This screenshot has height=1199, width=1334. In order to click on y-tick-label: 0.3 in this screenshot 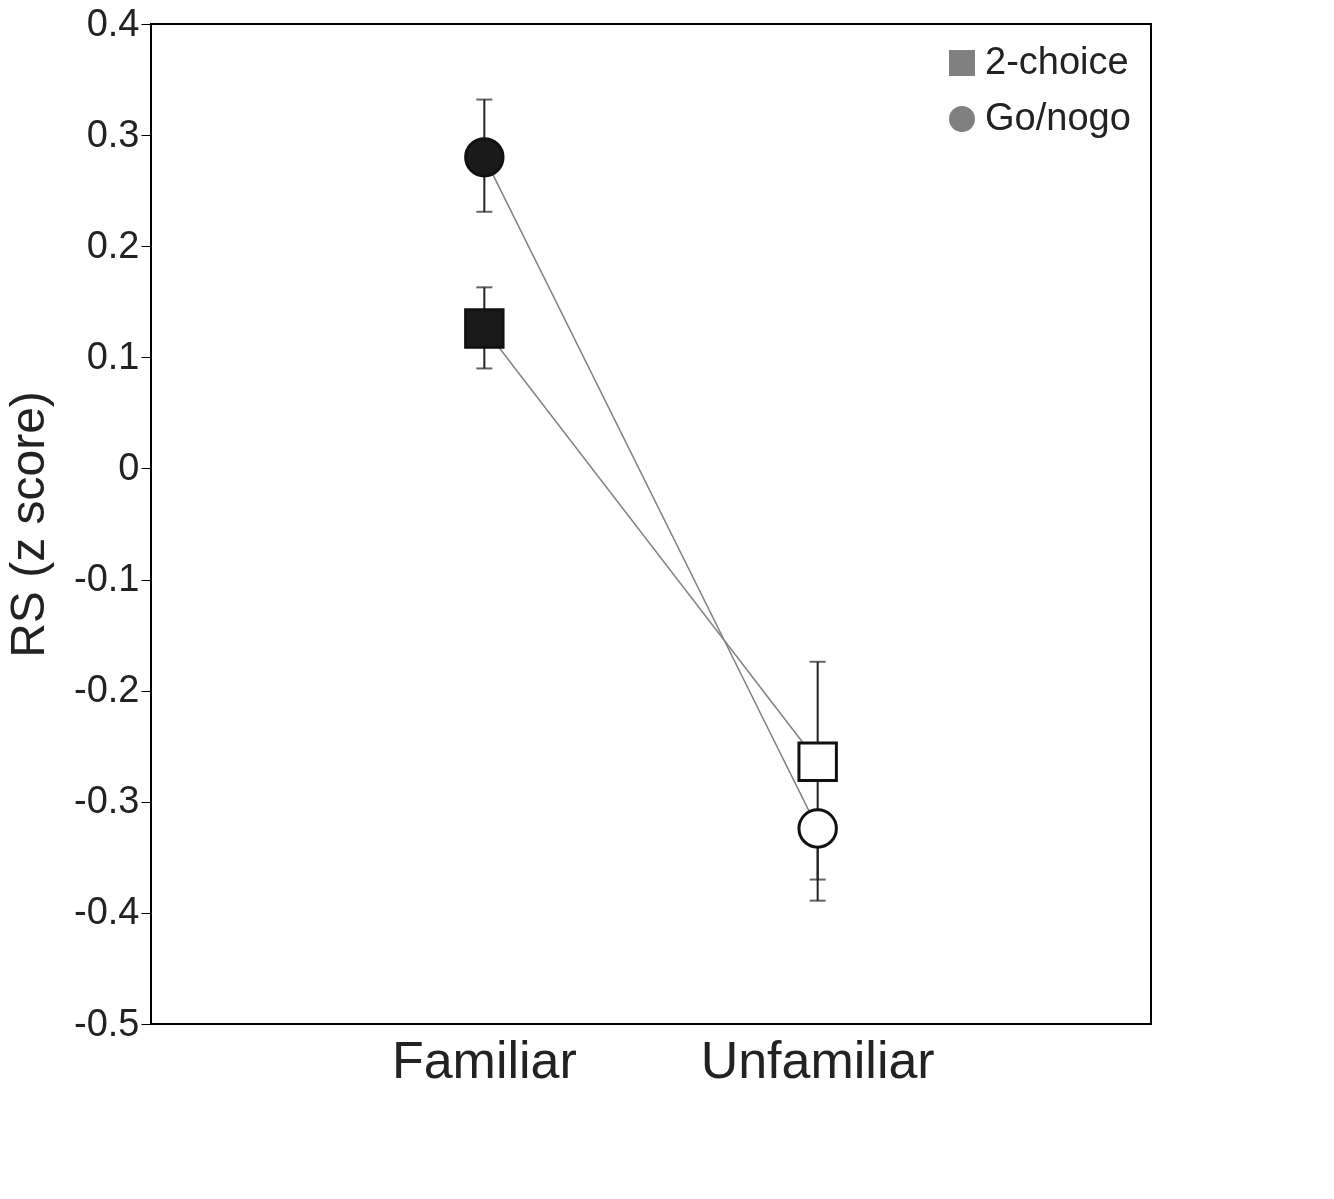, I will do `click(113, 133)`.